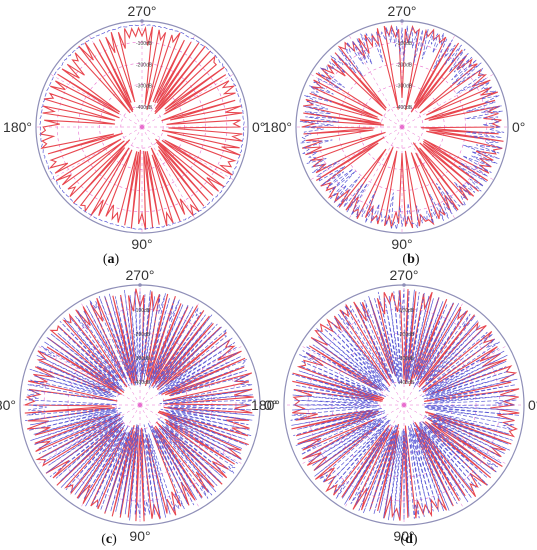  Describe the element at coordinates (408, 539) in the screenshot. I see `panel-caption: (d)` at that location.